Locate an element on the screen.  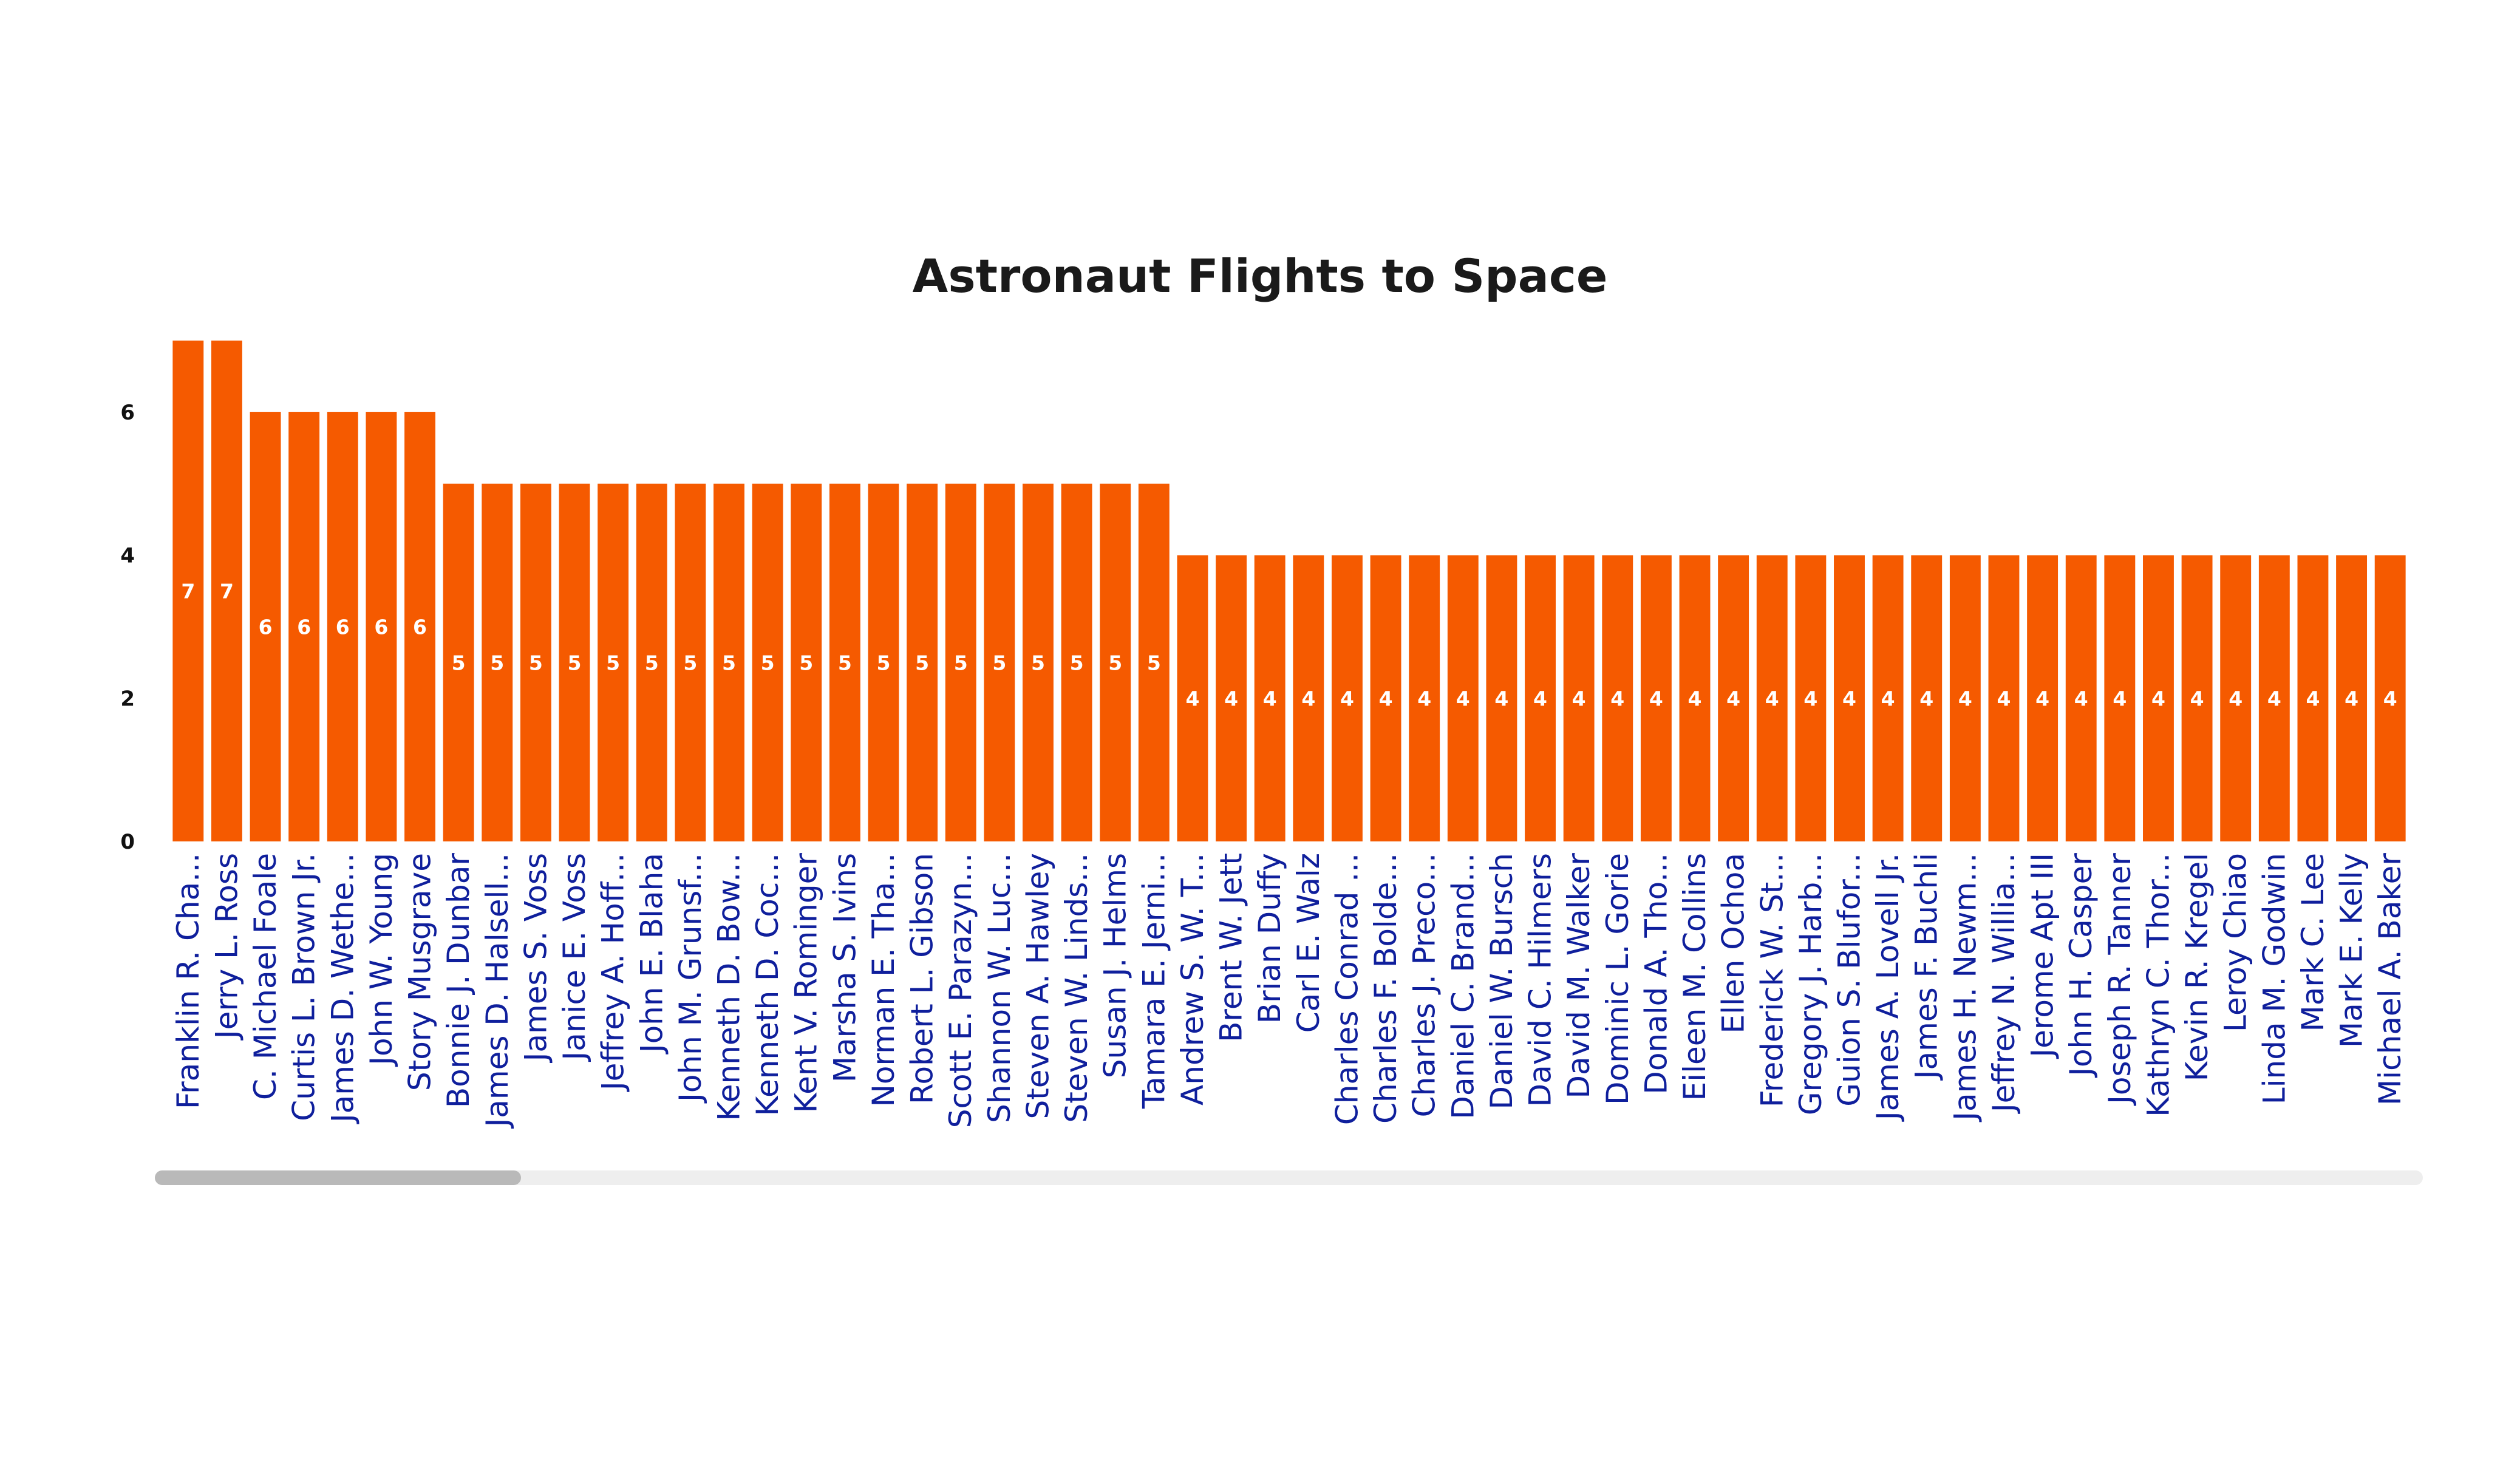
x-tick-label: James A. Lovell Jr. is located at coordinates (1887, 987).